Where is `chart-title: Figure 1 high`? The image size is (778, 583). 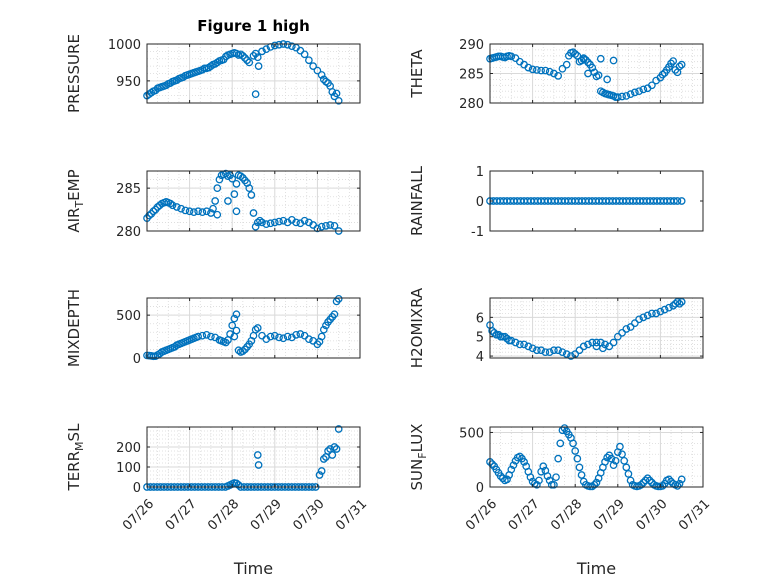 chart-title: Figure 1 high is located at coordinates (253, 26).